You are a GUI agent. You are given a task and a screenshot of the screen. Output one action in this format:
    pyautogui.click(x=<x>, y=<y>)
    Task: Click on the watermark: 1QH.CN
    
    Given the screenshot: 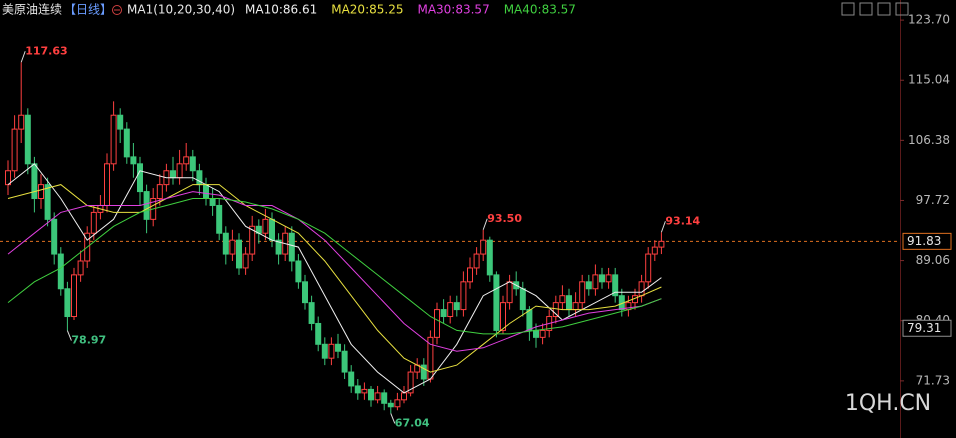 What is the action you would take?
    pyautogui.click(x=888, y=403)
    